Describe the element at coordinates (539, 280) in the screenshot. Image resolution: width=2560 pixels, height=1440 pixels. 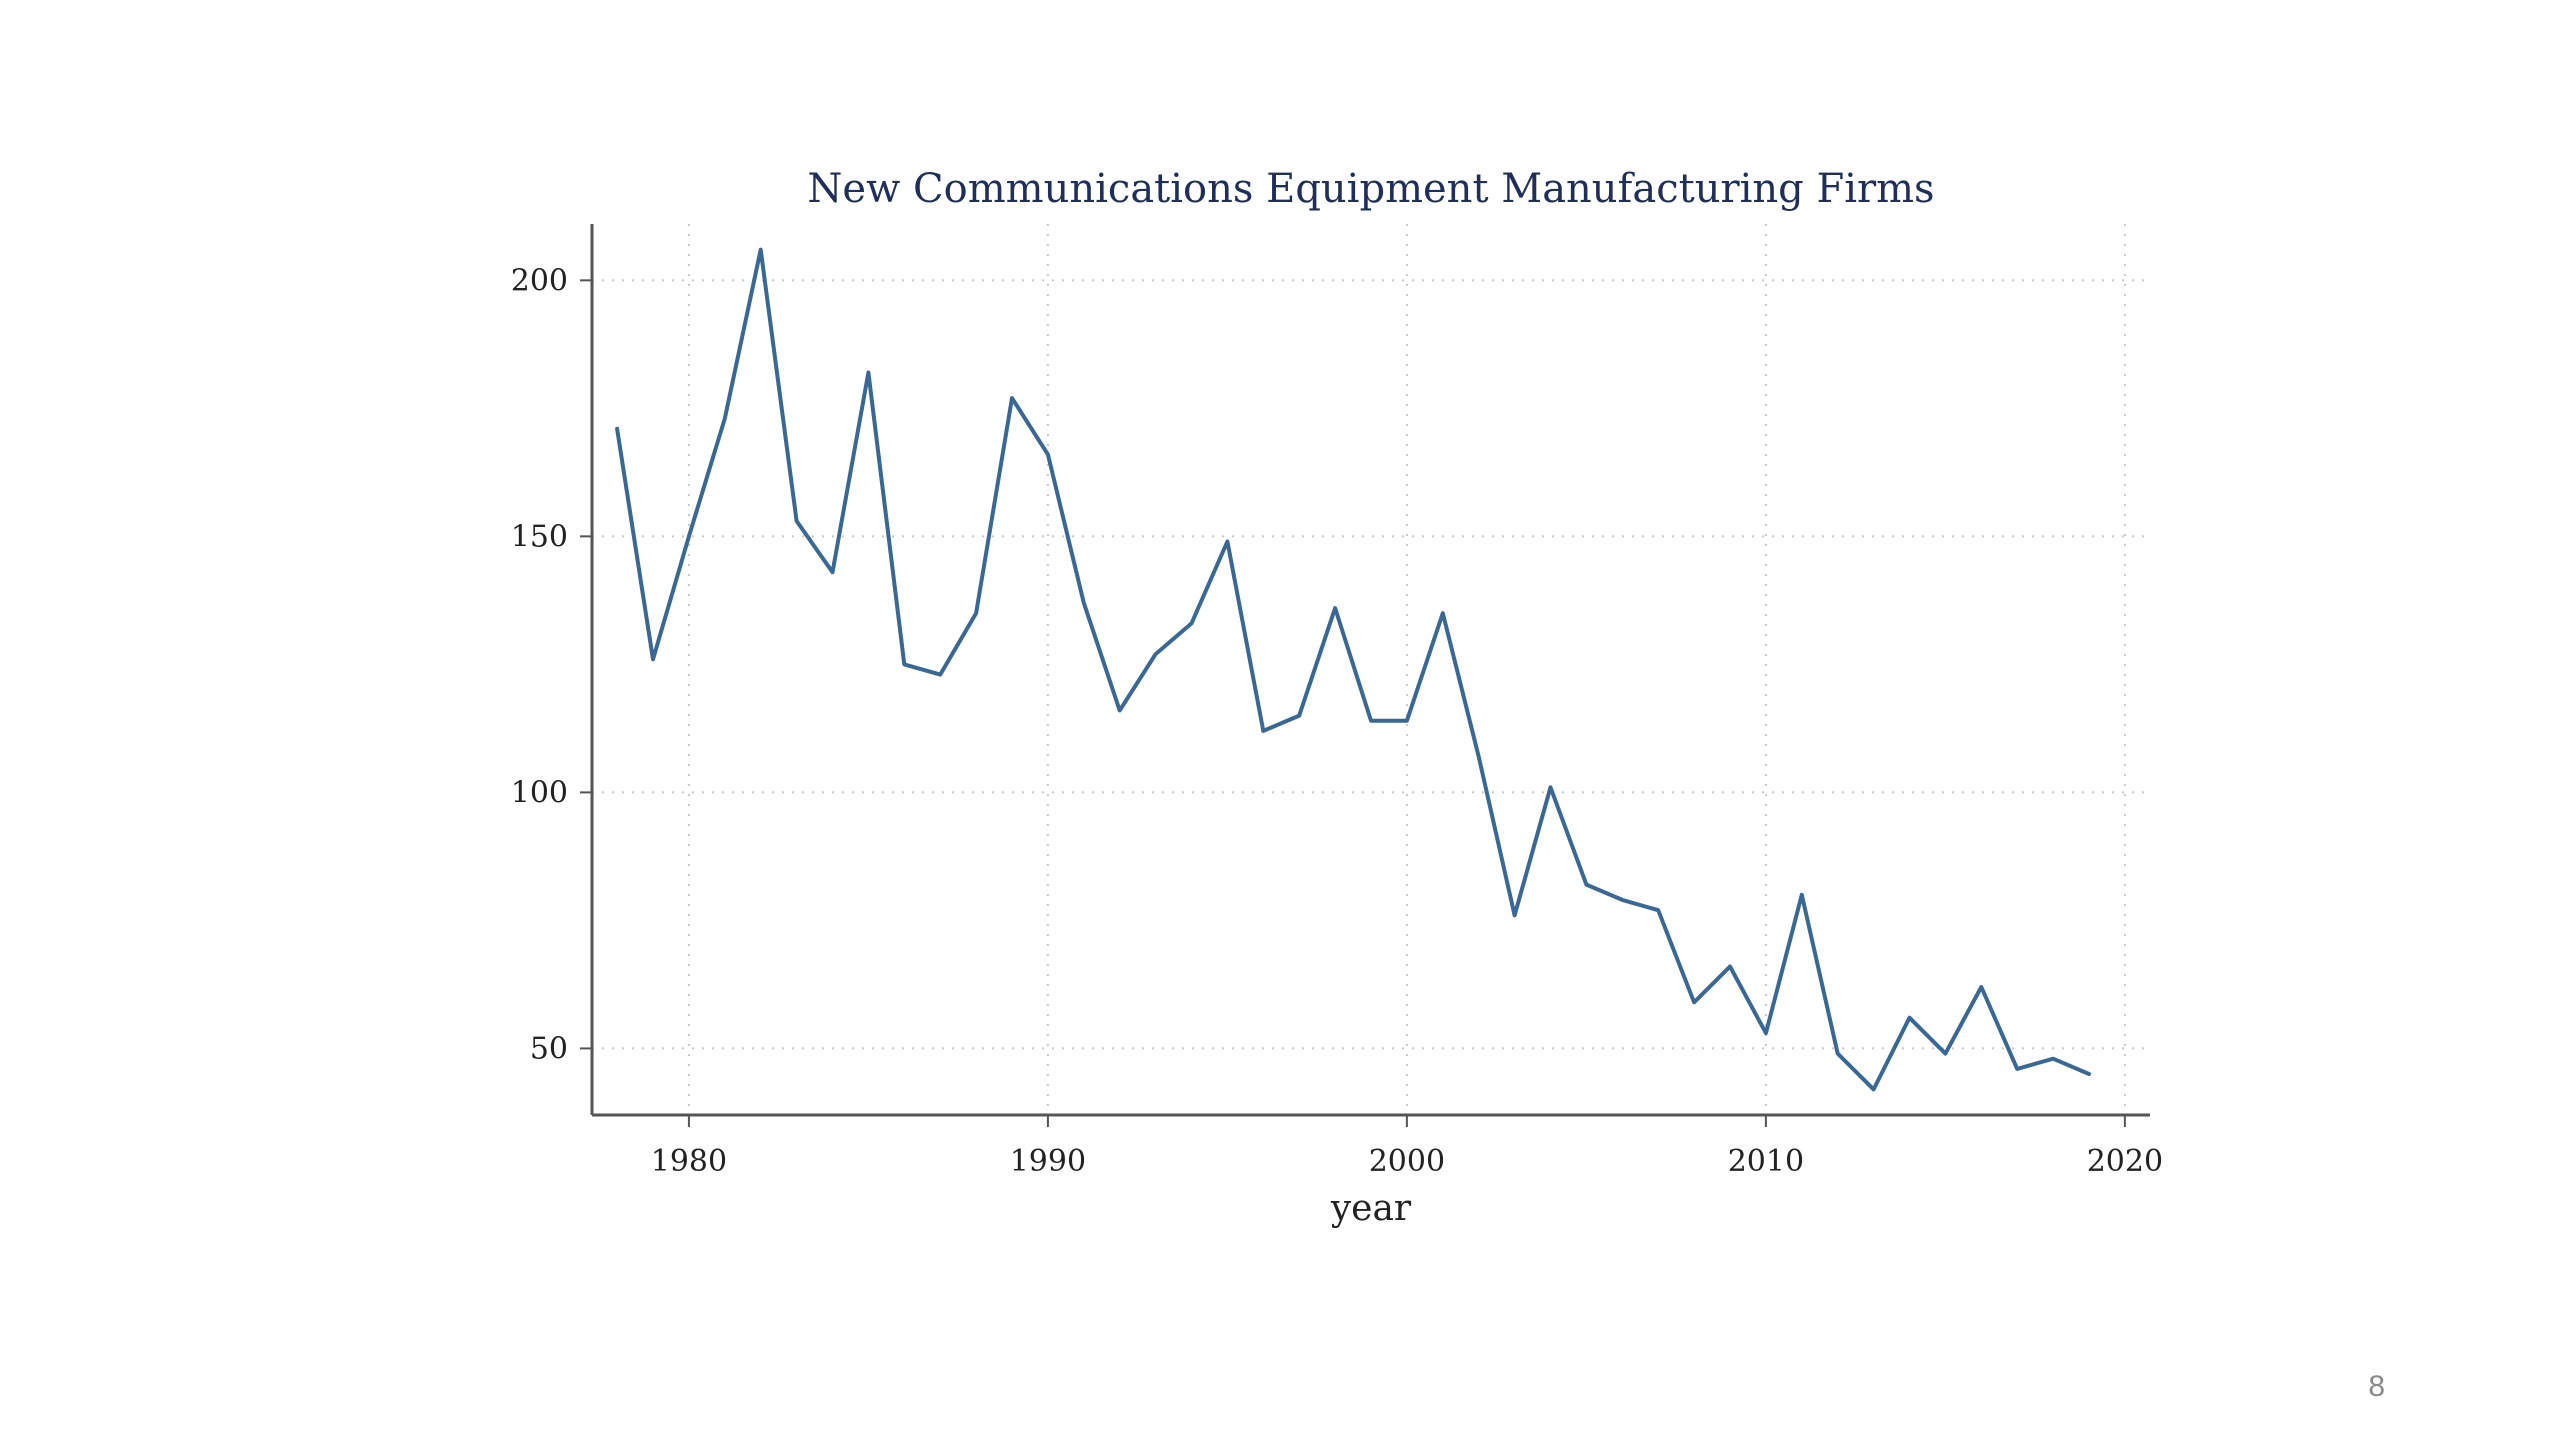
I see `y-tick-label: 200` at that location.